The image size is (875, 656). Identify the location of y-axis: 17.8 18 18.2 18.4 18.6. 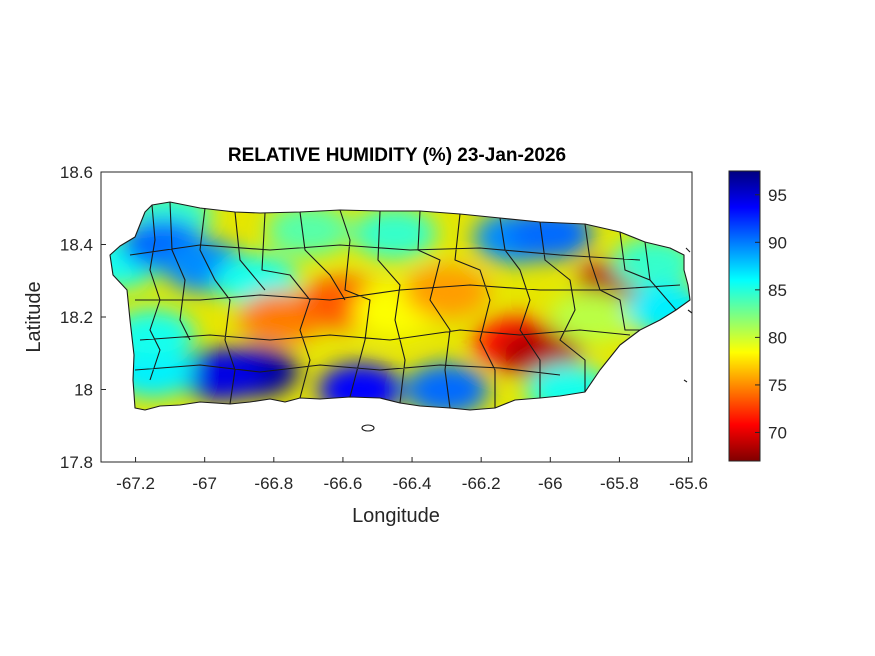
(83, 317).